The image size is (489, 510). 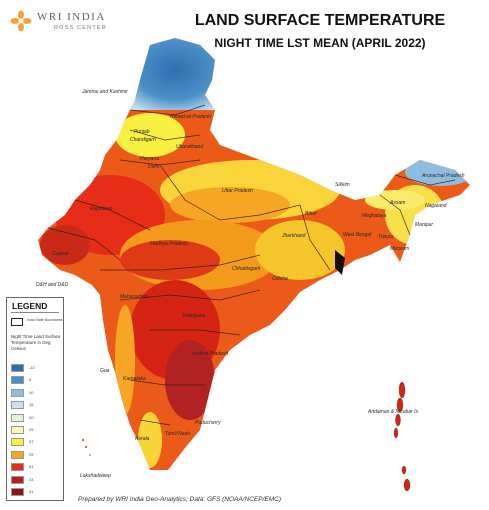 I want to click on label-puducherry: Puducherry, so click(x=208, y=423).